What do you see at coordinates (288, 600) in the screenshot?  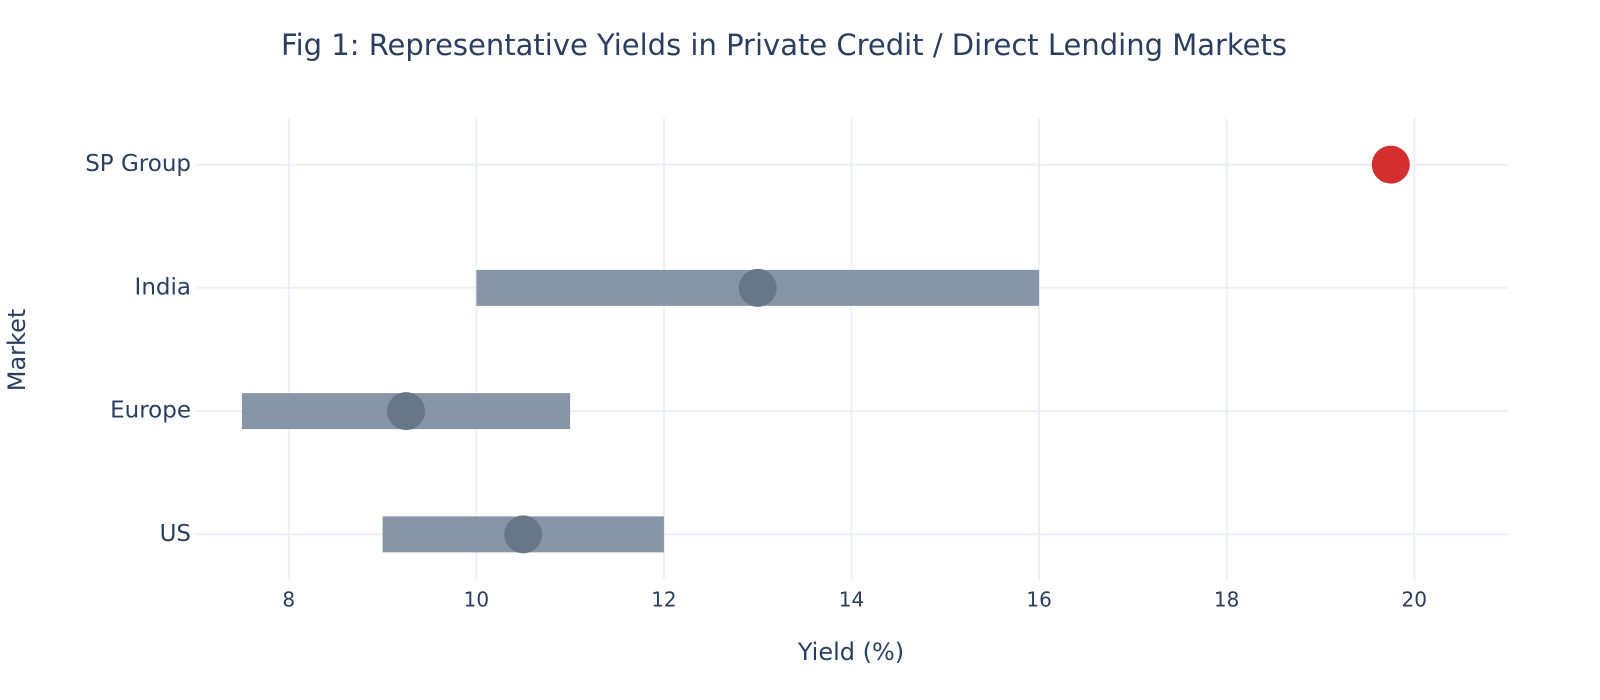 I see `x-tick-label: 8` at bounding box center [288, 600].